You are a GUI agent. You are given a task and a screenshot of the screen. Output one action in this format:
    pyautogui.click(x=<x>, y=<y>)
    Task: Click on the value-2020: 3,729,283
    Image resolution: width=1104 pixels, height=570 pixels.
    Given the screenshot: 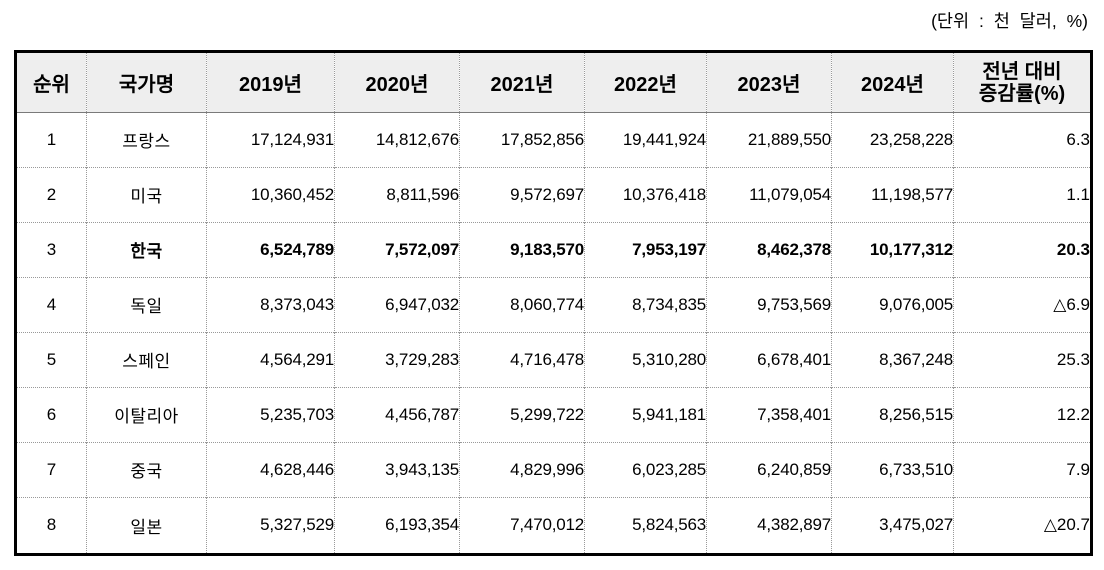 What is the action you would take?
    pyautogui.click(x=397, y=359)
    